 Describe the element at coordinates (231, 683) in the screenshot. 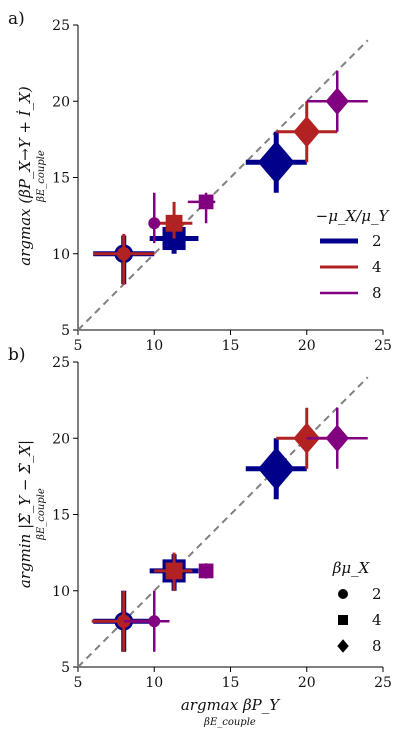

I see `panel-b-x-tick-label: 15` at that location.